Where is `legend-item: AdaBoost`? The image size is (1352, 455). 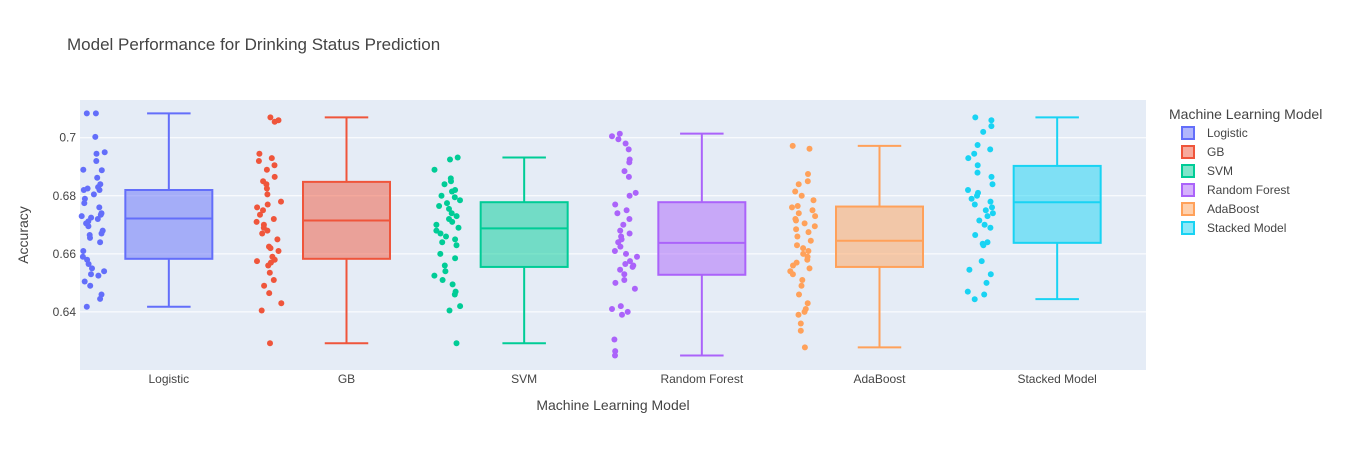
legend-item: AdaBoost is located at coordinates (1220, 209).